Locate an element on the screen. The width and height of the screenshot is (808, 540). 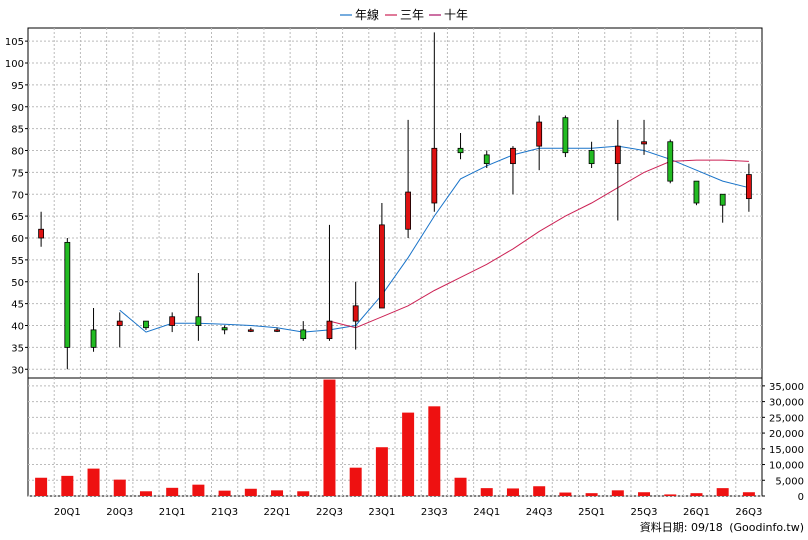
volume-tick-label: 10,000 is located at coordinates (786, 466).